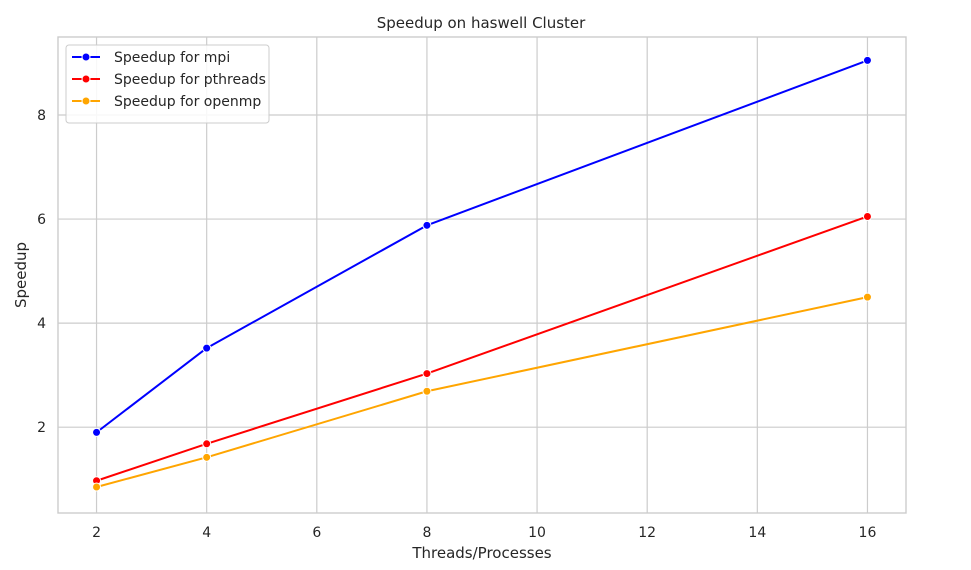 This screenshot has height=570, width=971. I want to click on y-tick-label: 6, so click(41, 220).